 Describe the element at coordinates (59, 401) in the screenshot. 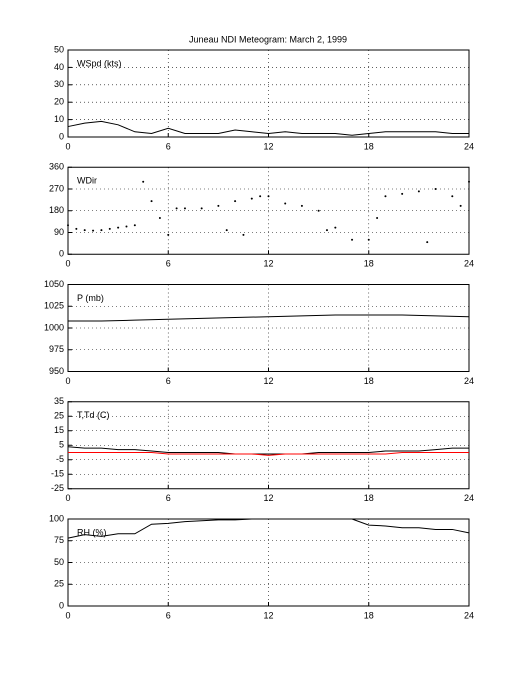

I see `y-tick-label: 35` at that location.